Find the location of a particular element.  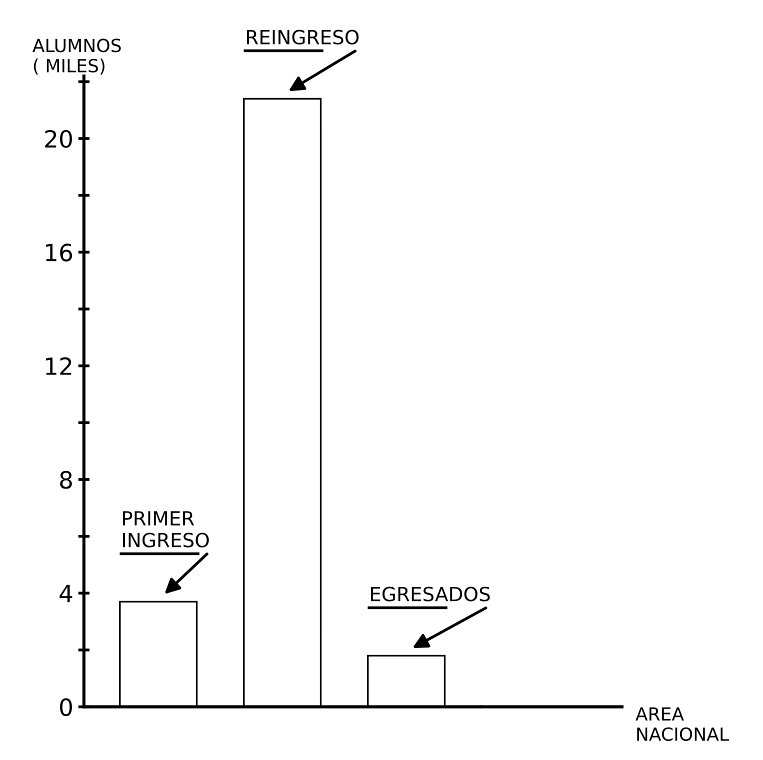

annotation: EGRESADOS is located at coordinates (430, 594).